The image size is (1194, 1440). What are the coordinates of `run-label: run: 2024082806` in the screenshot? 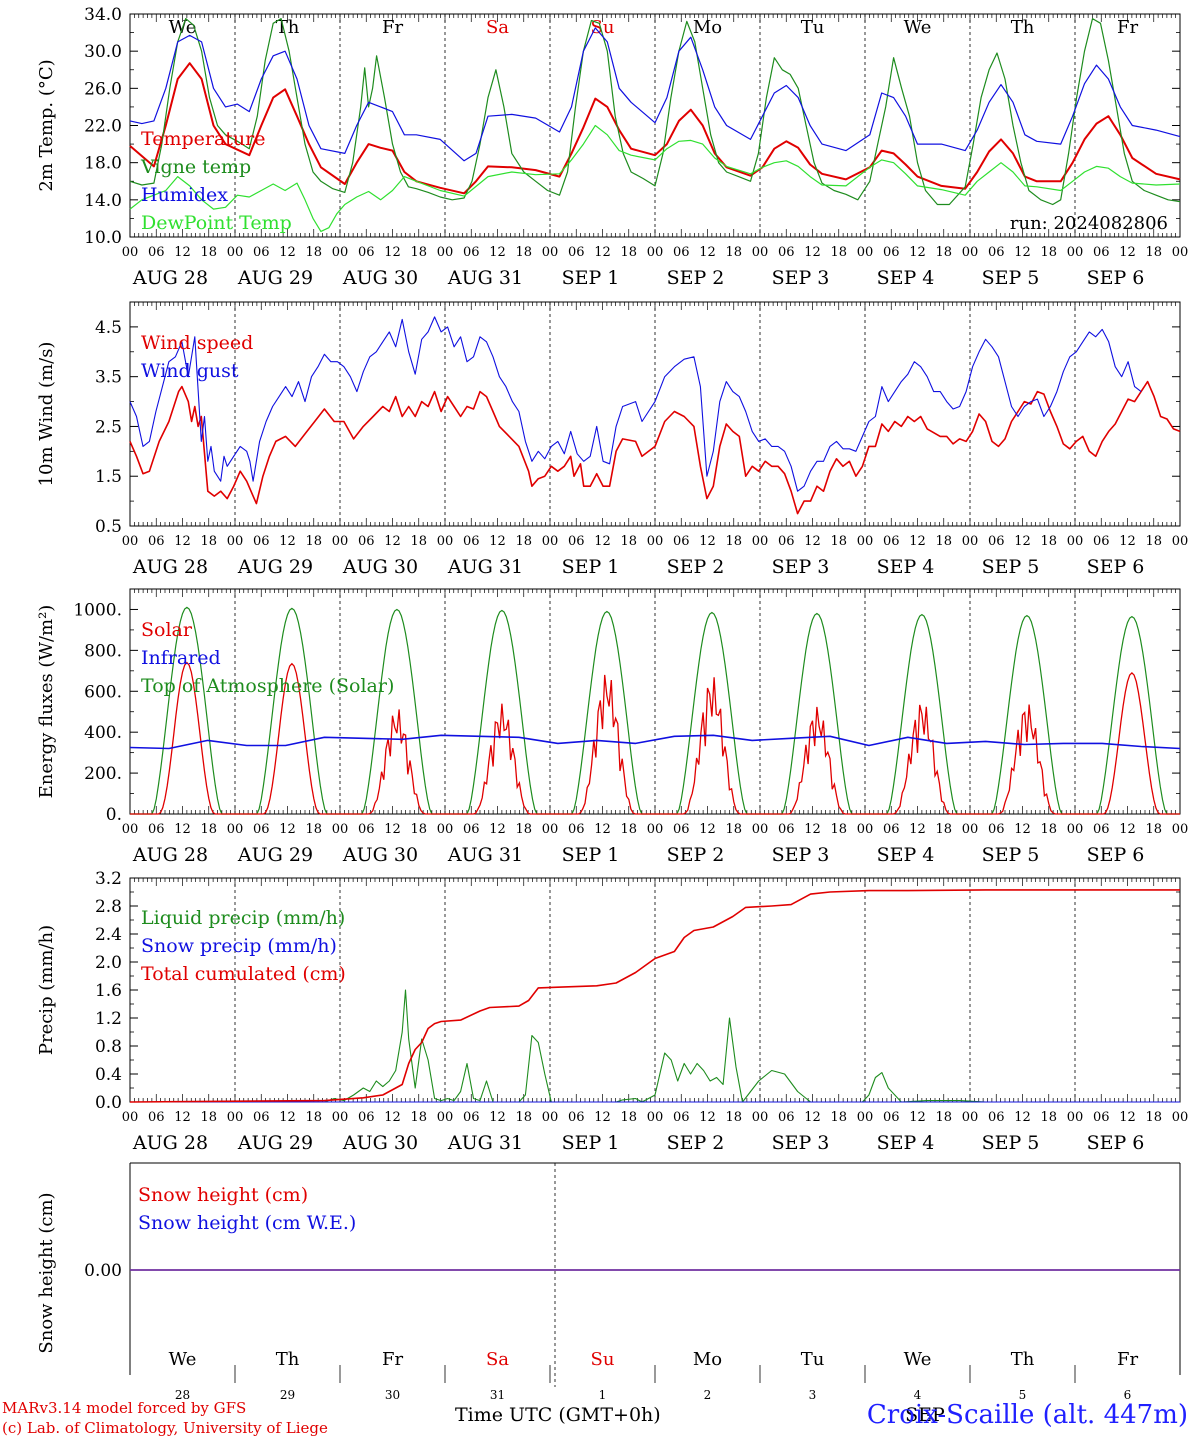 It's located at (1089, 223).